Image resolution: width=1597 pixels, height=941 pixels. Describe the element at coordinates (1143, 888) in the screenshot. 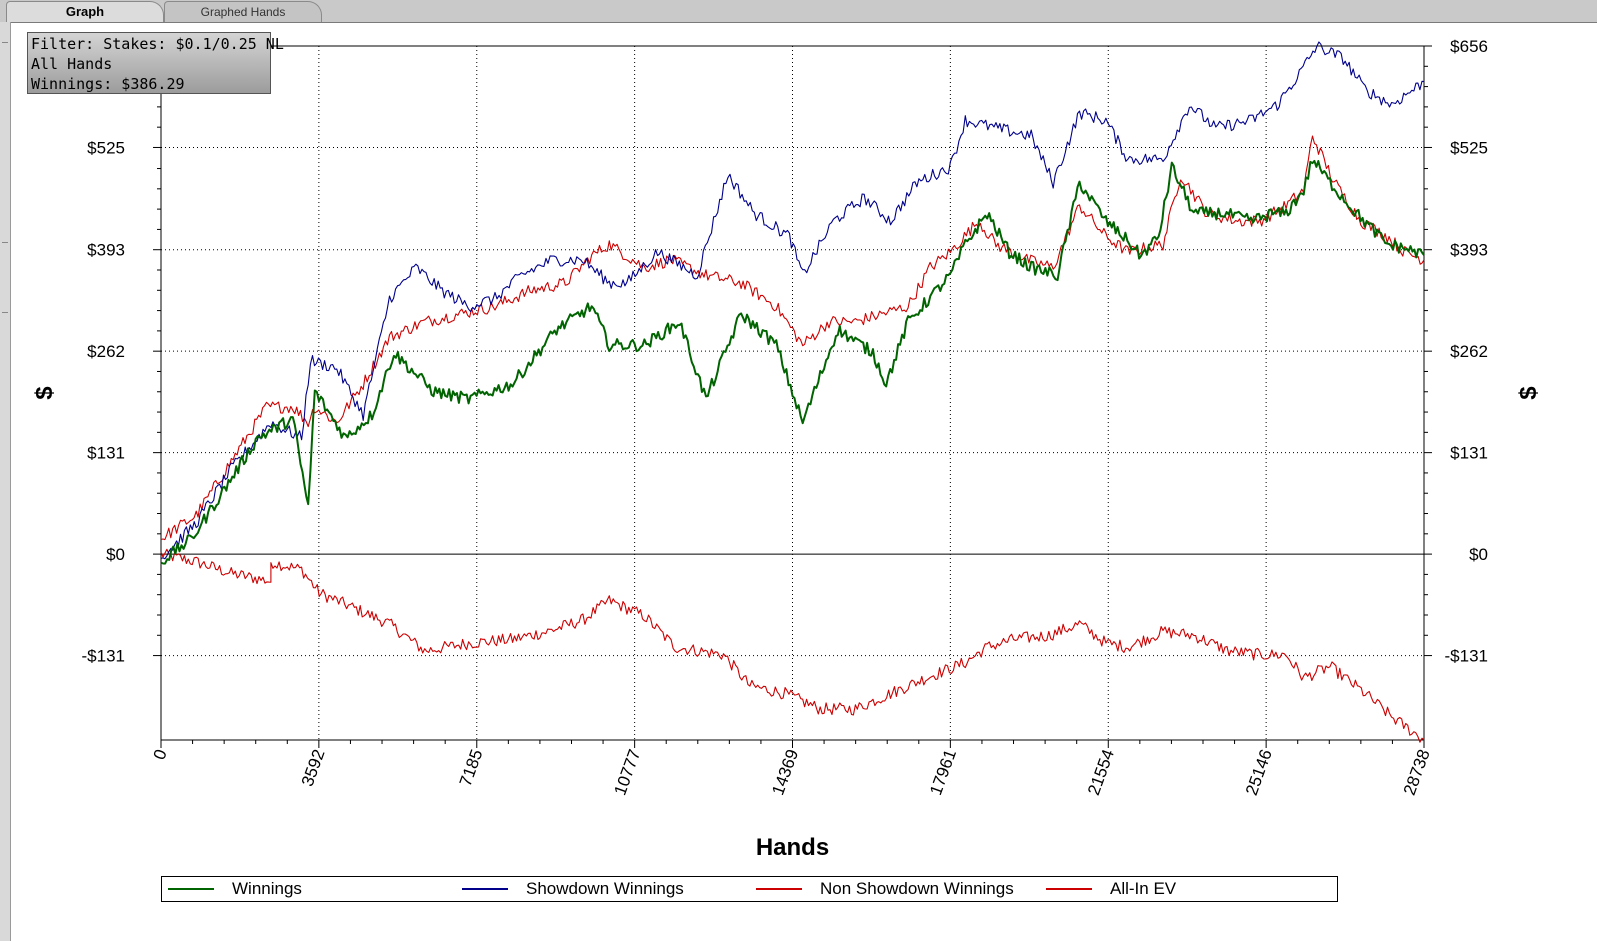

I see `legend-label: All-In EV` at that location.